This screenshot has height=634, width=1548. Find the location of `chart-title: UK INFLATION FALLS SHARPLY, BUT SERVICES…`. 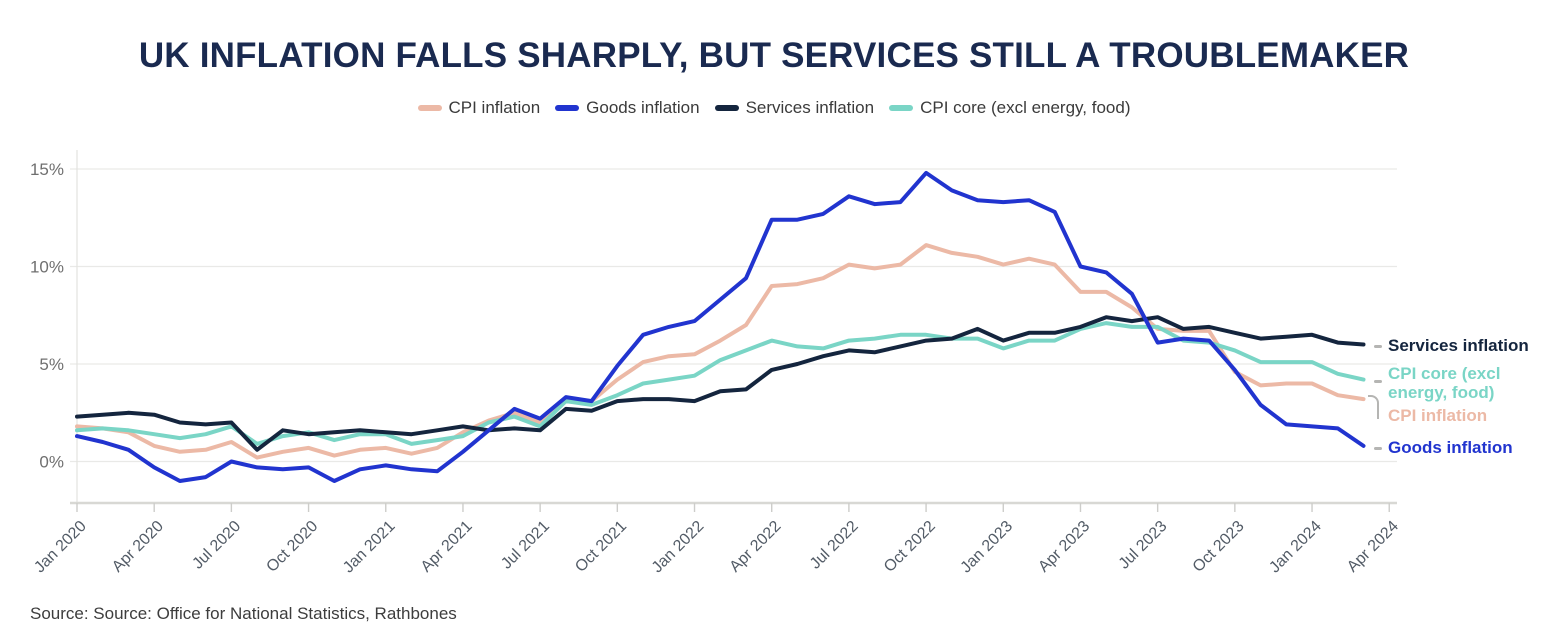

chart-title: UK INFLATION FALLS SHARPLY, BUT SERVICES… is located at coordinates (774, 55).